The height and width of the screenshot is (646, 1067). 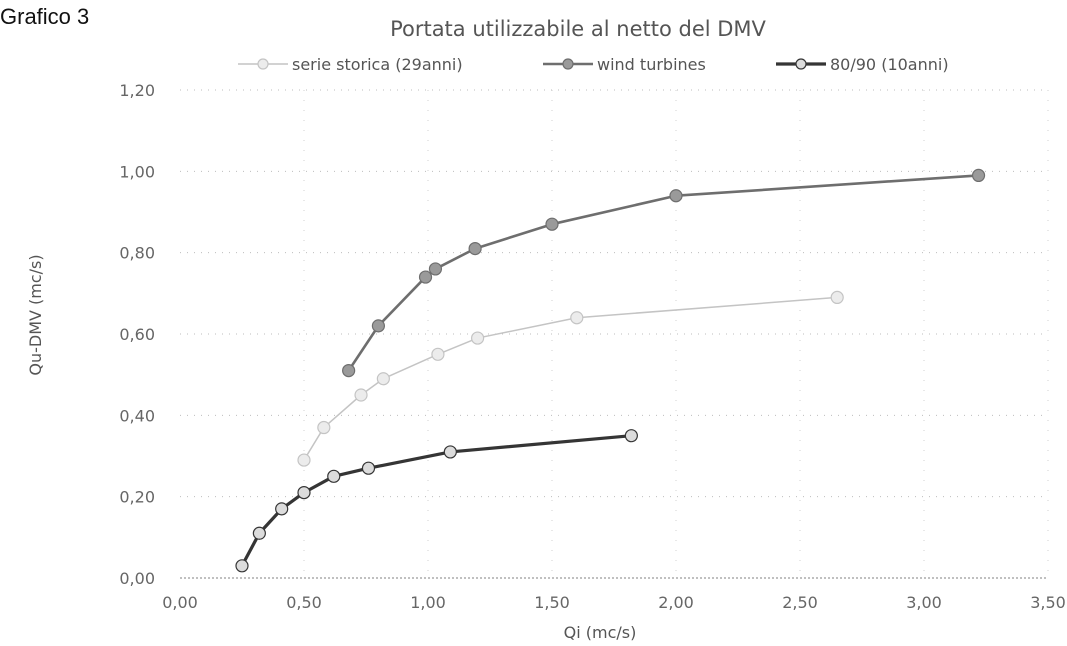 I want to click on x-tick-label: 3,50, so click(x=1048, y=602).